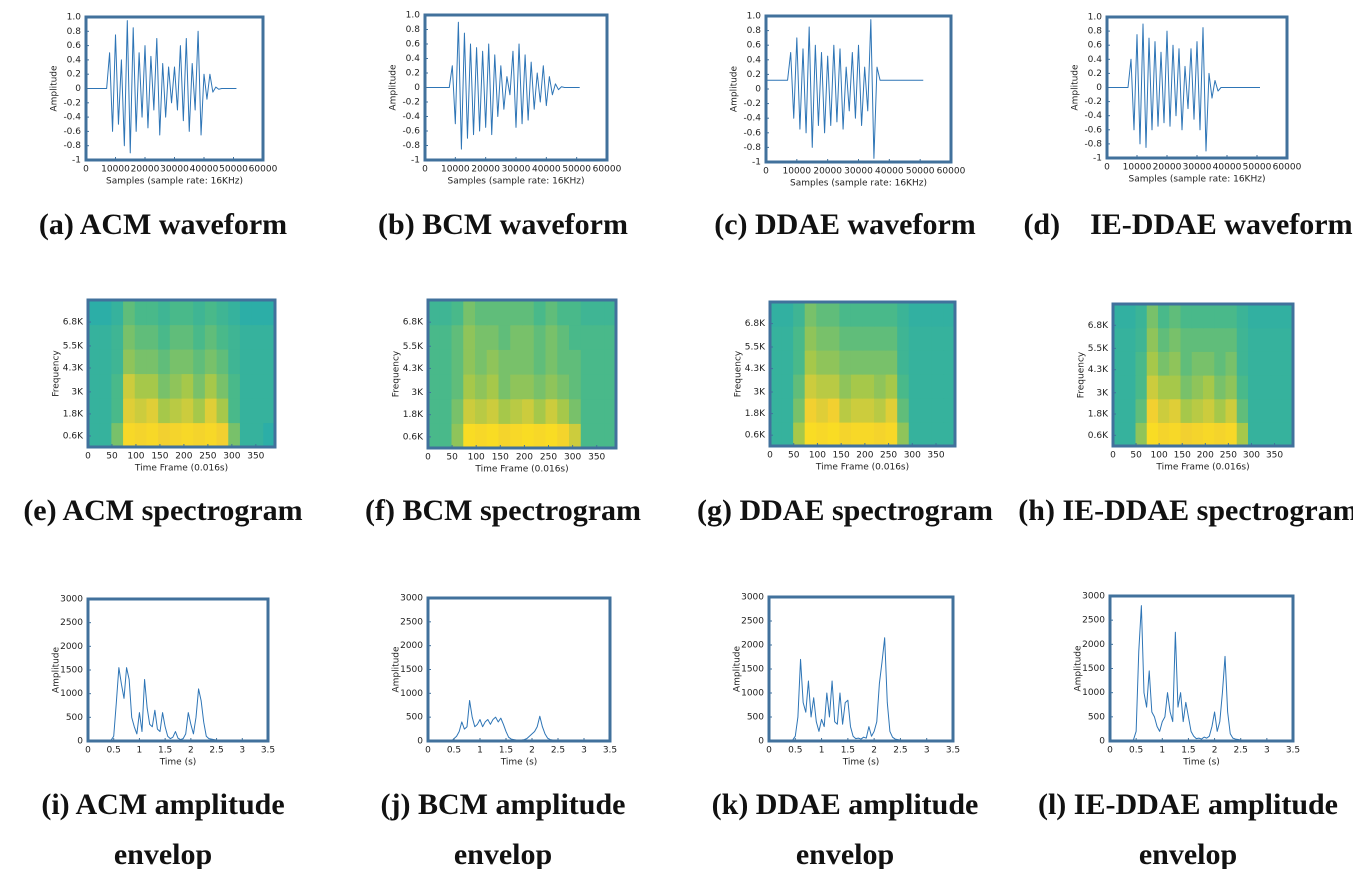  Describe the element at coordinates (500, 458) in the screenshot. I see `x-tick-label: 150` at that location.